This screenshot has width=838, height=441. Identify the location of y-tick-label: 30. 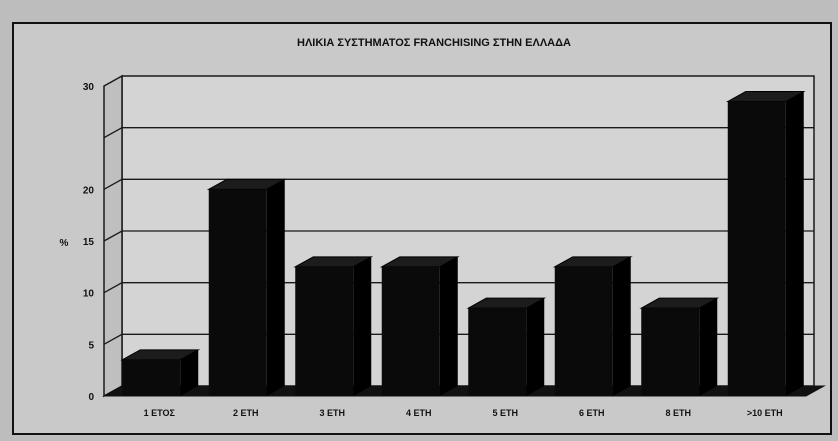
(89, 87).